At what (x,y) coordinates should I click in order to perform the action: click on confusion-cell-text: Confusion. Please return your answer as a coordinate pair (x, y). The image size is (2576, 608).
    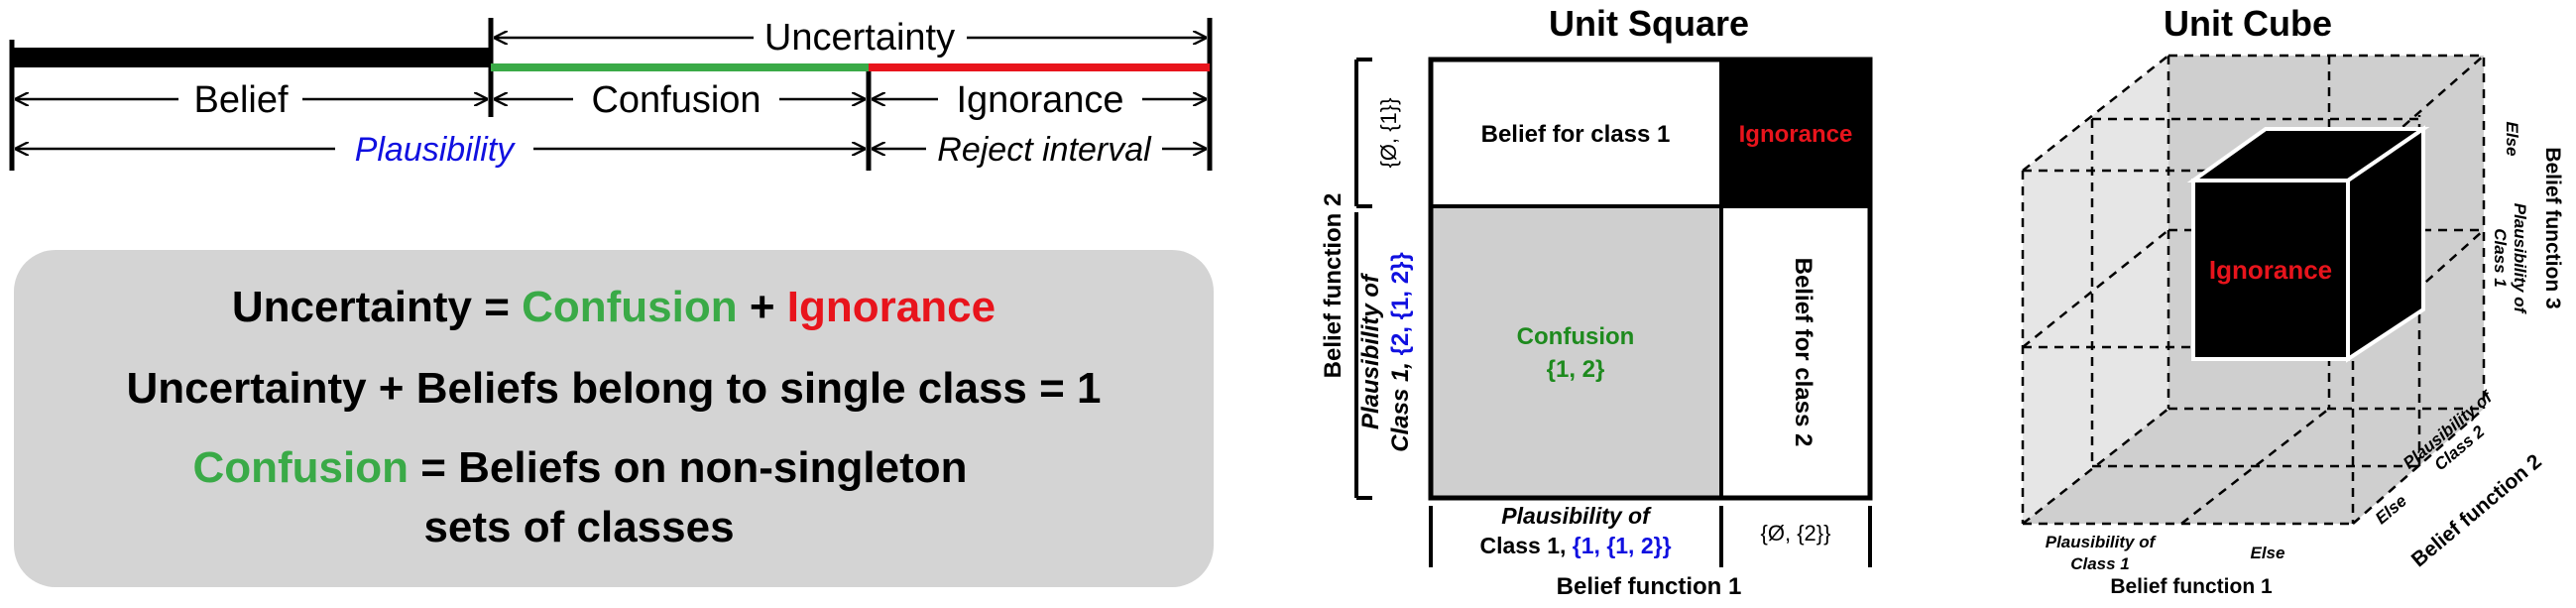
    Looking at the image, I should click on (1576, 336).